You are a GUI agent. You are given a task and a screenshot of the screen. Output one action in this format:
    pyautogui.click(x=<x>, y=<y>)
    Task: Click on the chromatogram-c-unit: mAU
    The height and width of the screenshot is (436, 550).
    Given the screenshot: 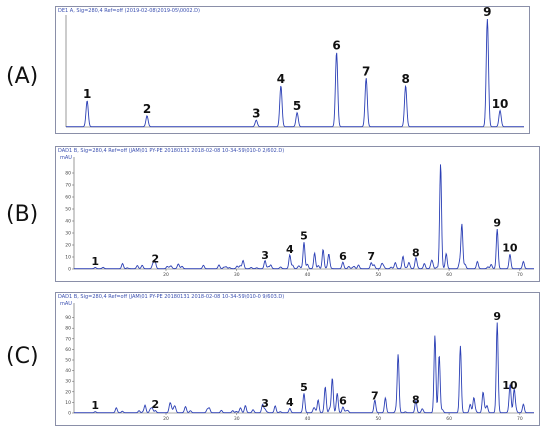 What is the action you would take?
    pyautogui.click(x=66, y=304)
    